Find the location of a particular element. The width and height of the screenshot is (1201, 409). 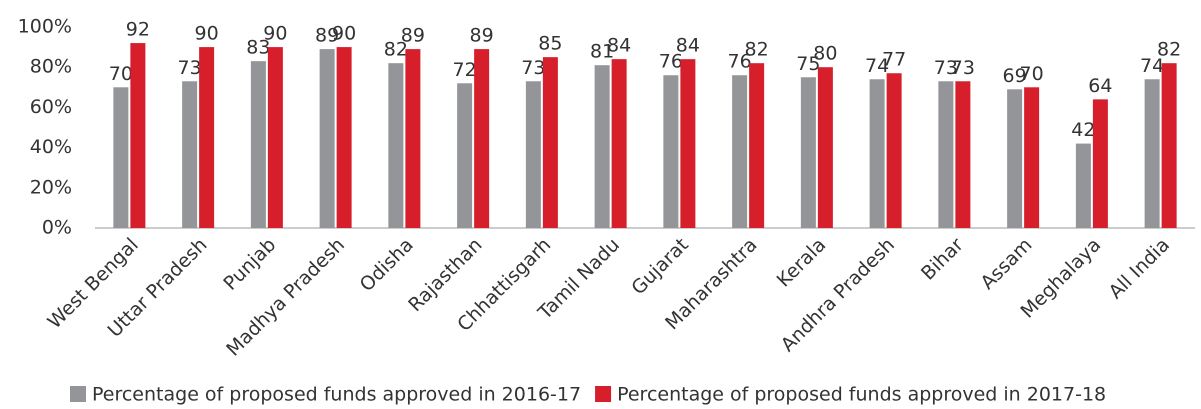

data-label: 85 is located at coordinates (550, 44).